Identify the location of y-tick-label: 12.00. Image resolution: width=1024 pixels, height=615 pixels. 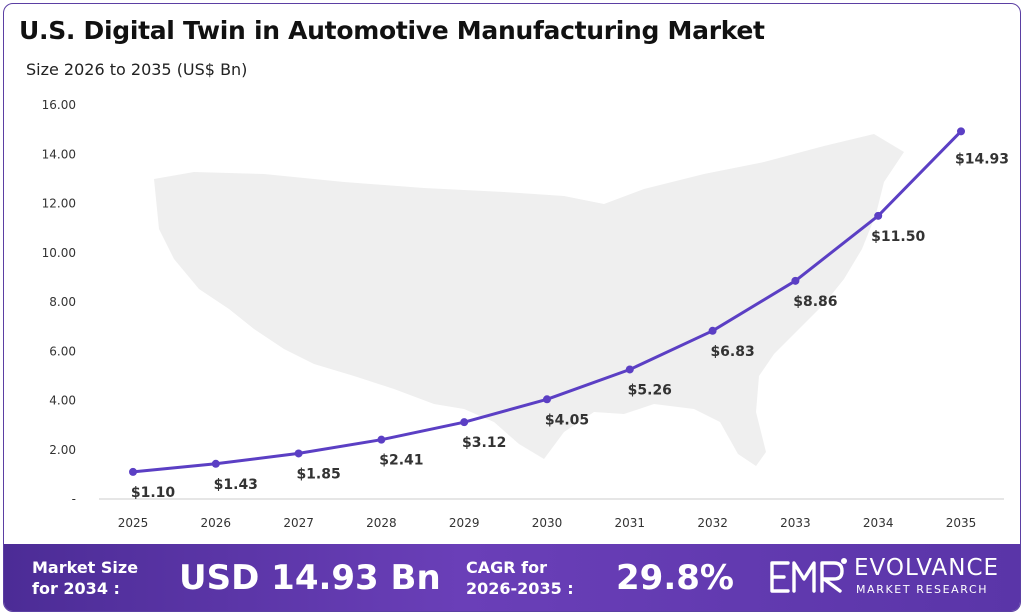
(59, 204).